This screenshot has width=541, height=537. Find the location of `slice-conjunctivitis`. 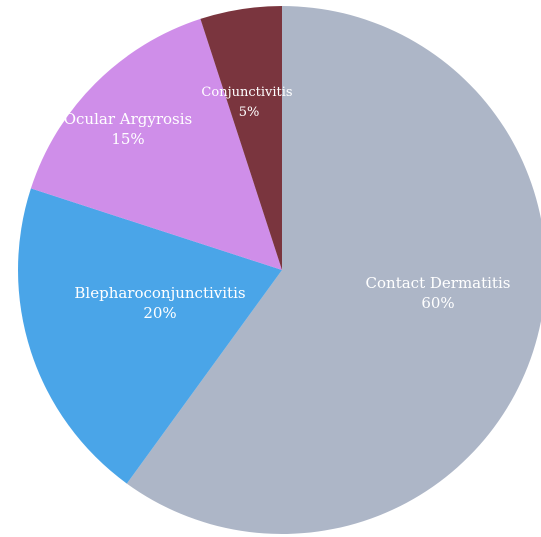

slice-conjunctivitis is located at coordinates (241, 138).